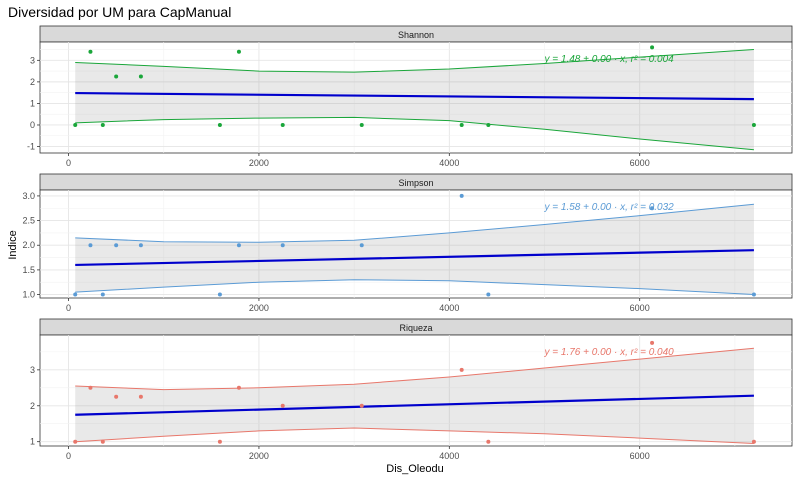 This screenshot has width=800, height=480. Describe the element at coordinates (415, 183) in the screenshot. I see `facet-strip-label: Simpson` at that location.